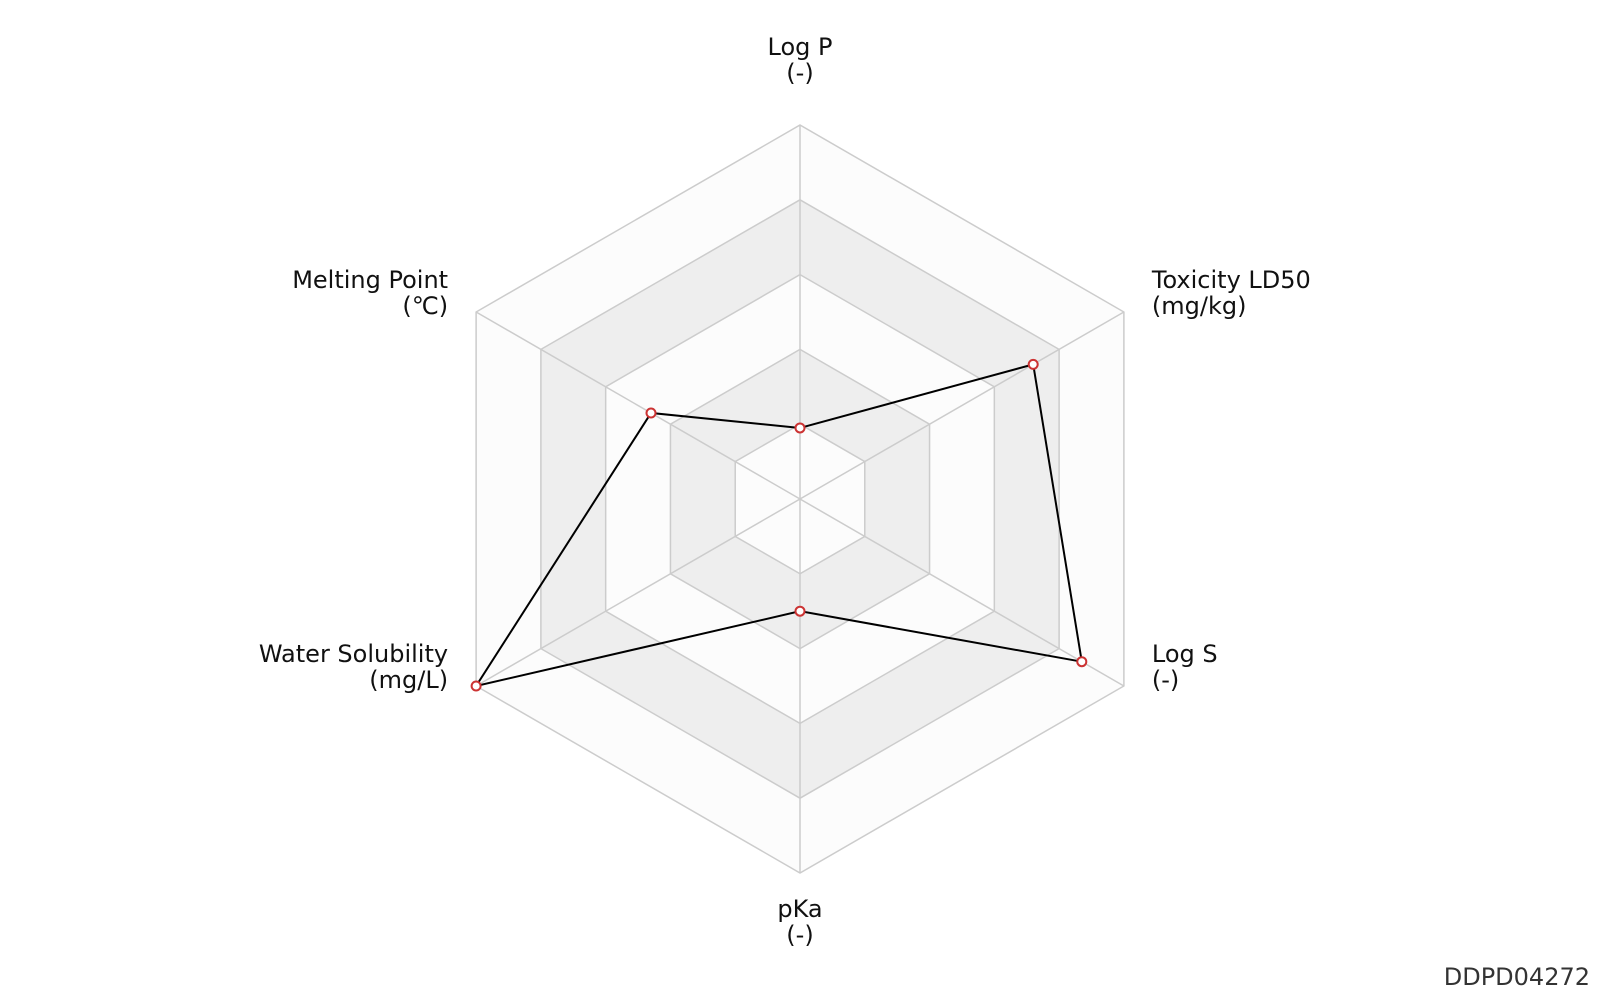 The height and width of the screenshot is (1000, 1600). I want to click on axis-label: Melting Point, so click(370, 280).